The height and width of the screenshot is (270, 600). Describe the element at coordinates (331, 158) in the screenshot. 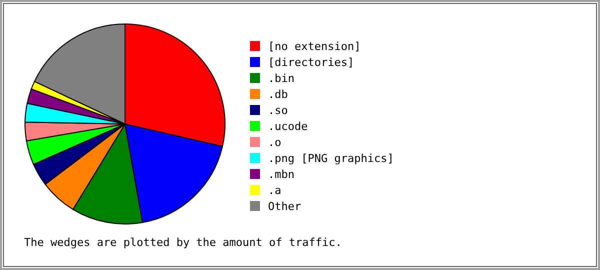

I see `legend-label: .png [PNG graphics]` at that location.